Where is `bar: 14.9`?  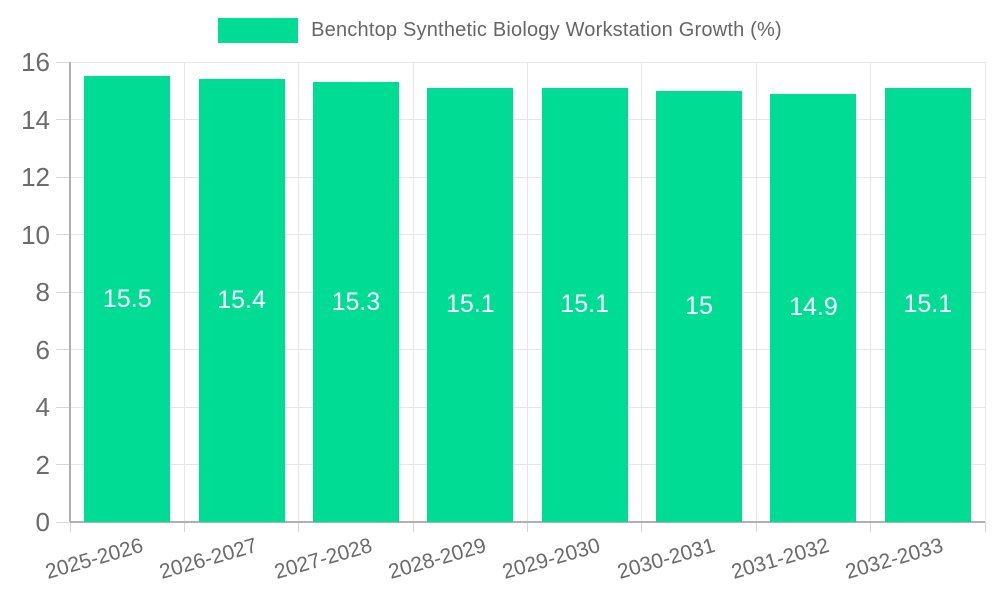
bar: 14.9 is located at coordinates (813, 307).